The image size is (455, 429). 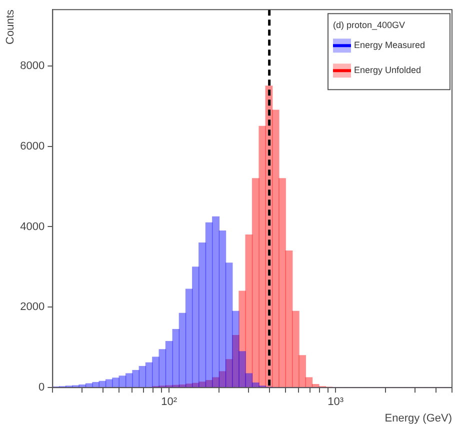 I want to click on x-tick-label: 10³, so click(x=336, y=402).